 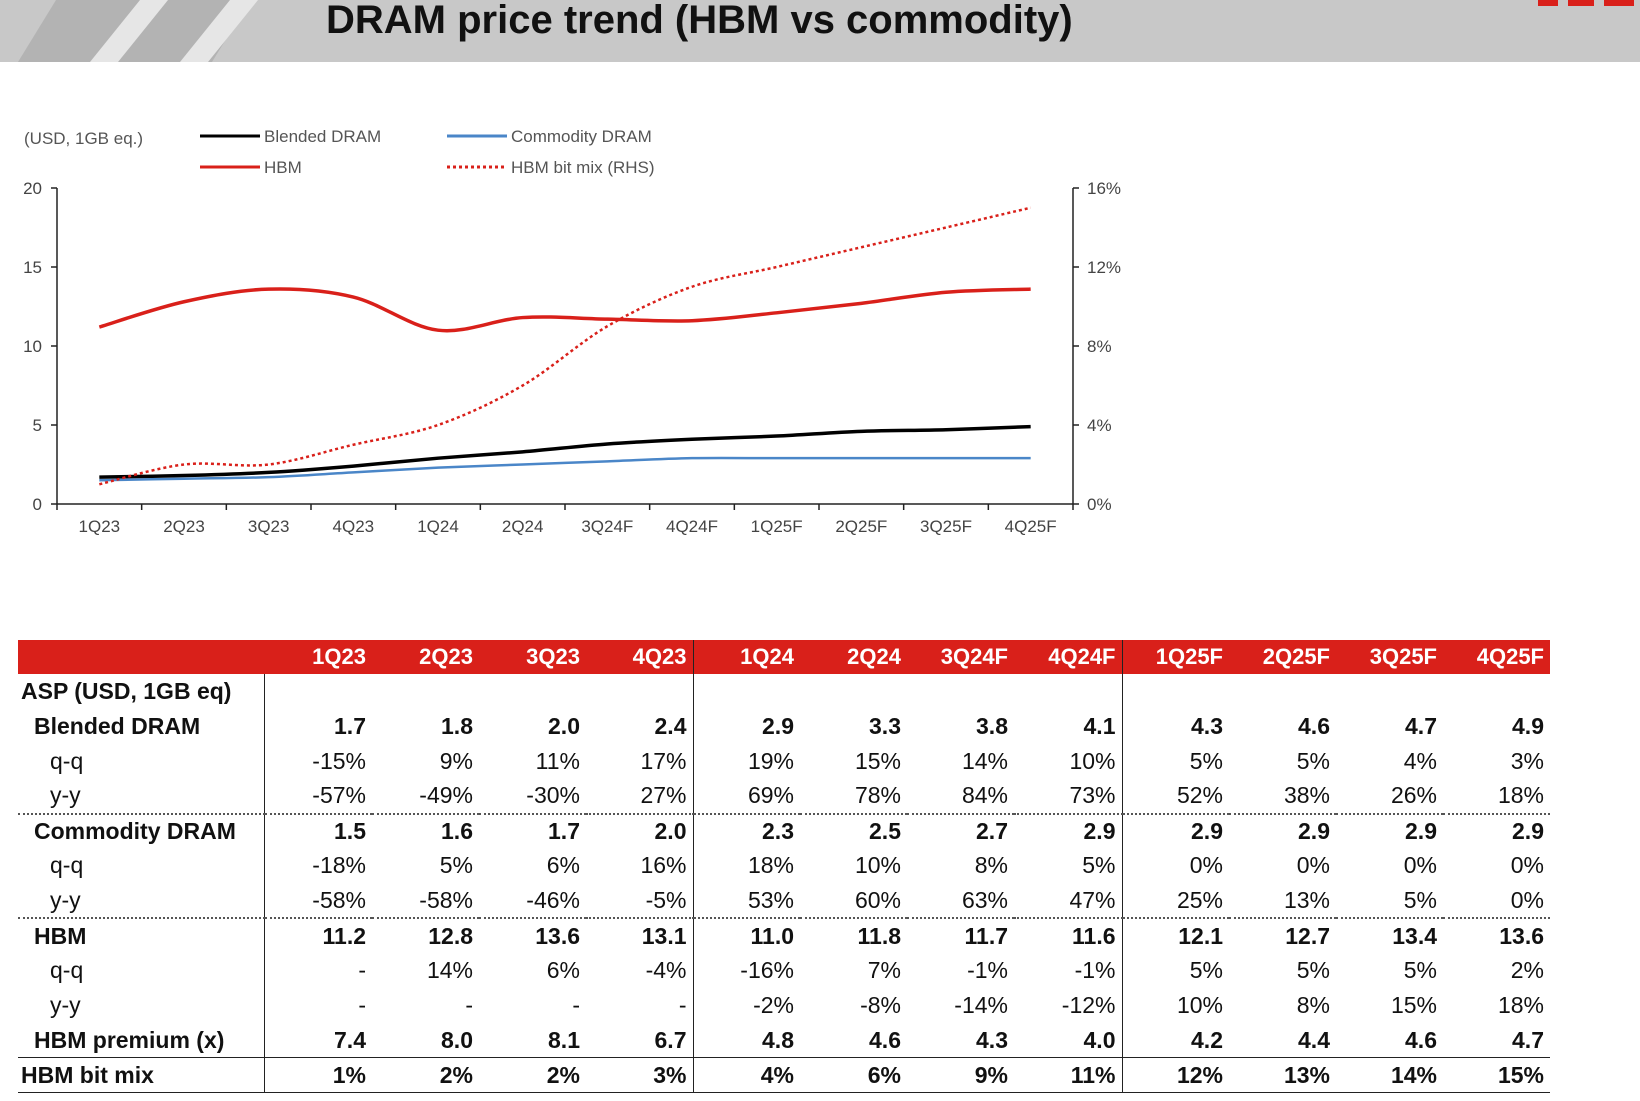 What do you see at coordinates (141, 831) in the screenshot?
I see `row-label: Commodity DRAM` at bounding box center [141, 831].